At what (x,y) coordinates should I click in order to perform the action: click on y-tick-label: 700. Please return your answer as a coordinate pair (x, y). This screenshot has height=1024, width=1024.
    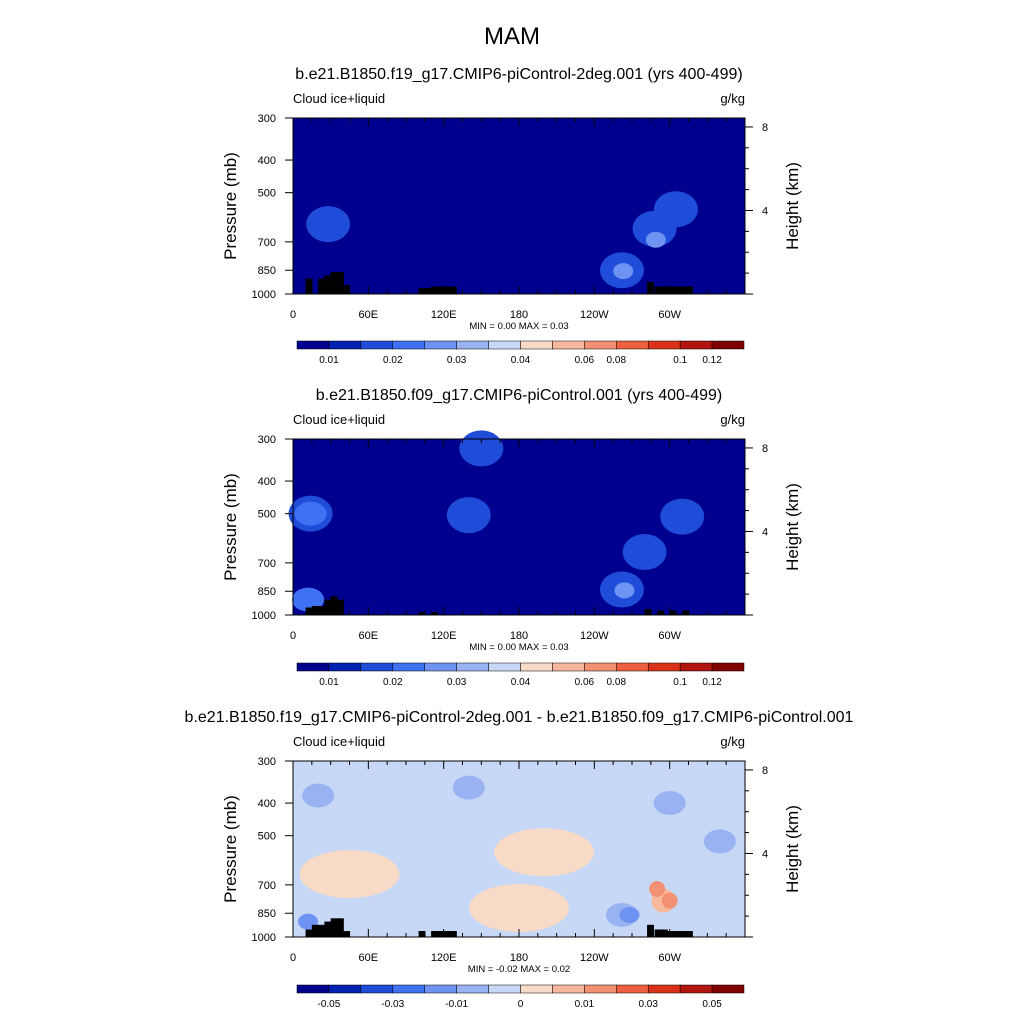
    Looking at the image, I should click on (267, 886).